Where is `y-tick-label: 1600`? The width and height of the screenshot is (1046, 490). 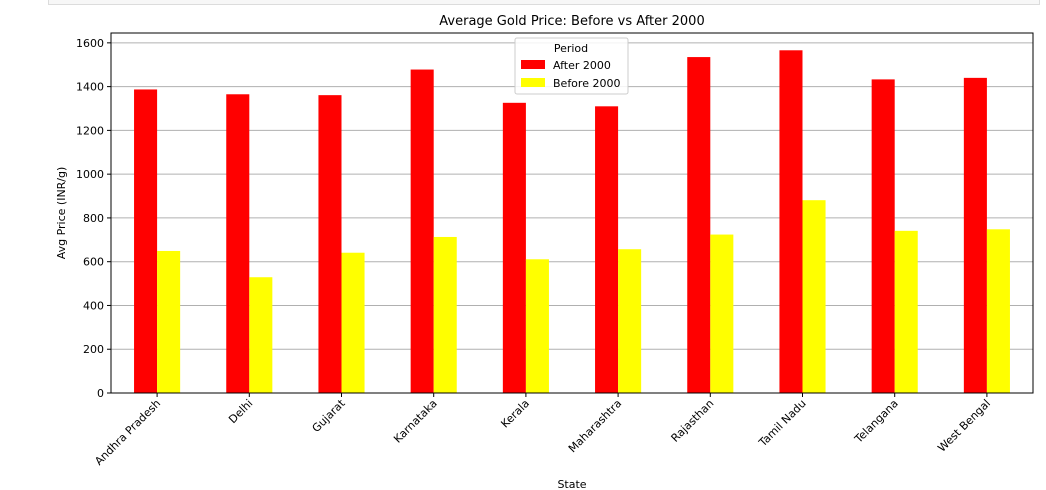 y-tick-label: 1600 is located at coordinates (90, 43).